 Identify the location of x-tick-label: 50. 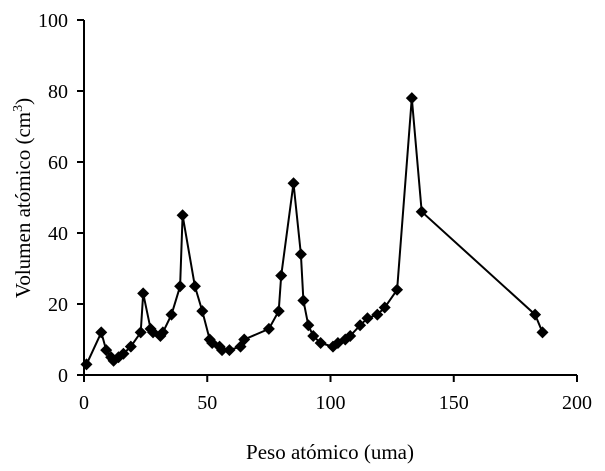
(207, 403).